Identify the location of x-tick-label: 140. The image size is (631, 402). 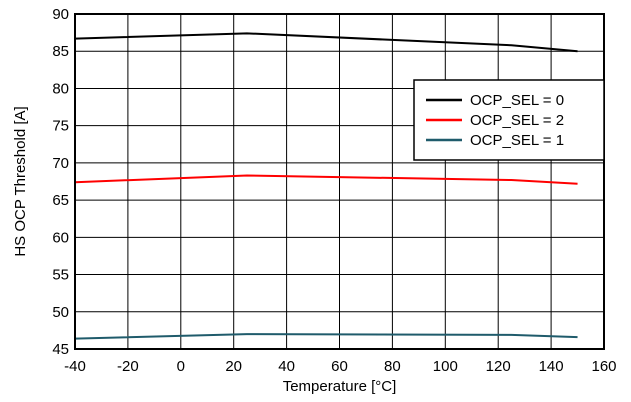
(551, 366).